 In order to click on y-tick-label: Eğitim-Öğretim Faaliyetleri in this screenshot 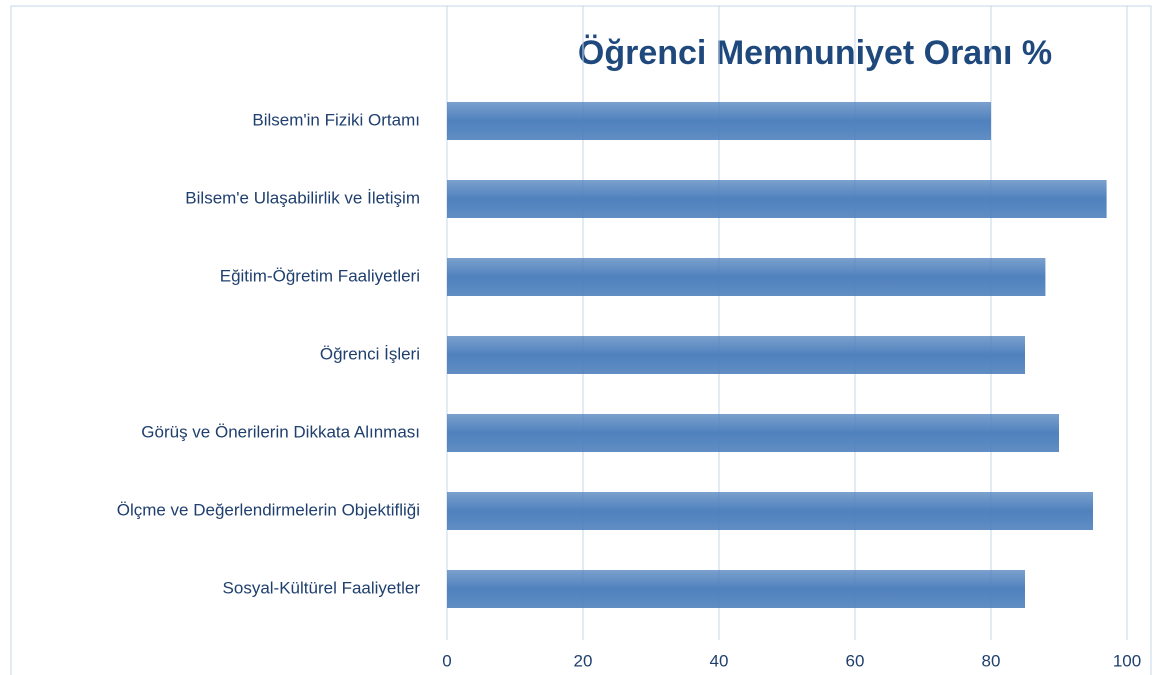, I will do `click(320, 275)`.